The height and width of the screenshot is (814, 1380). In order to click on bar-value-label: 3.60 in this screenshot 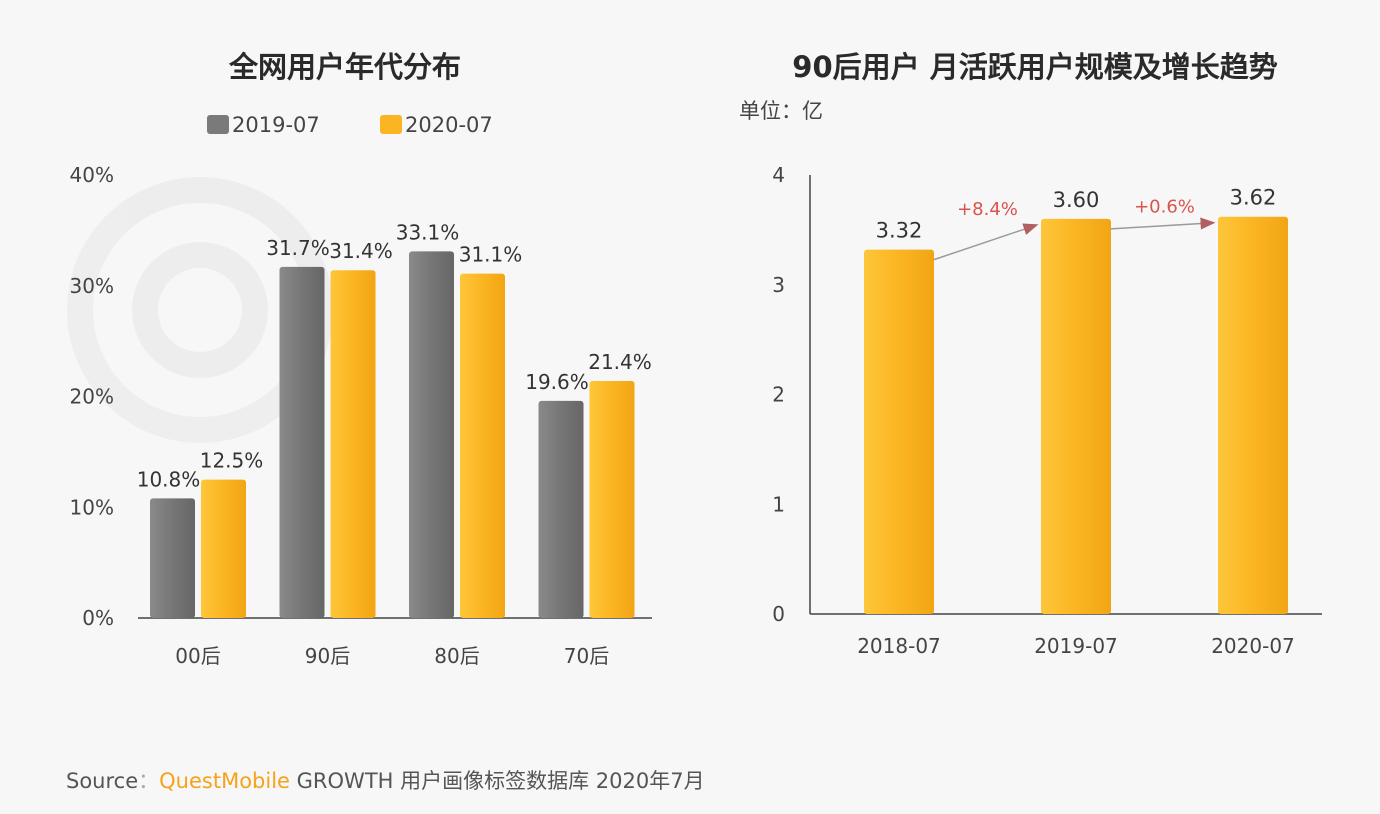, I will do `click(1076, 200)`.